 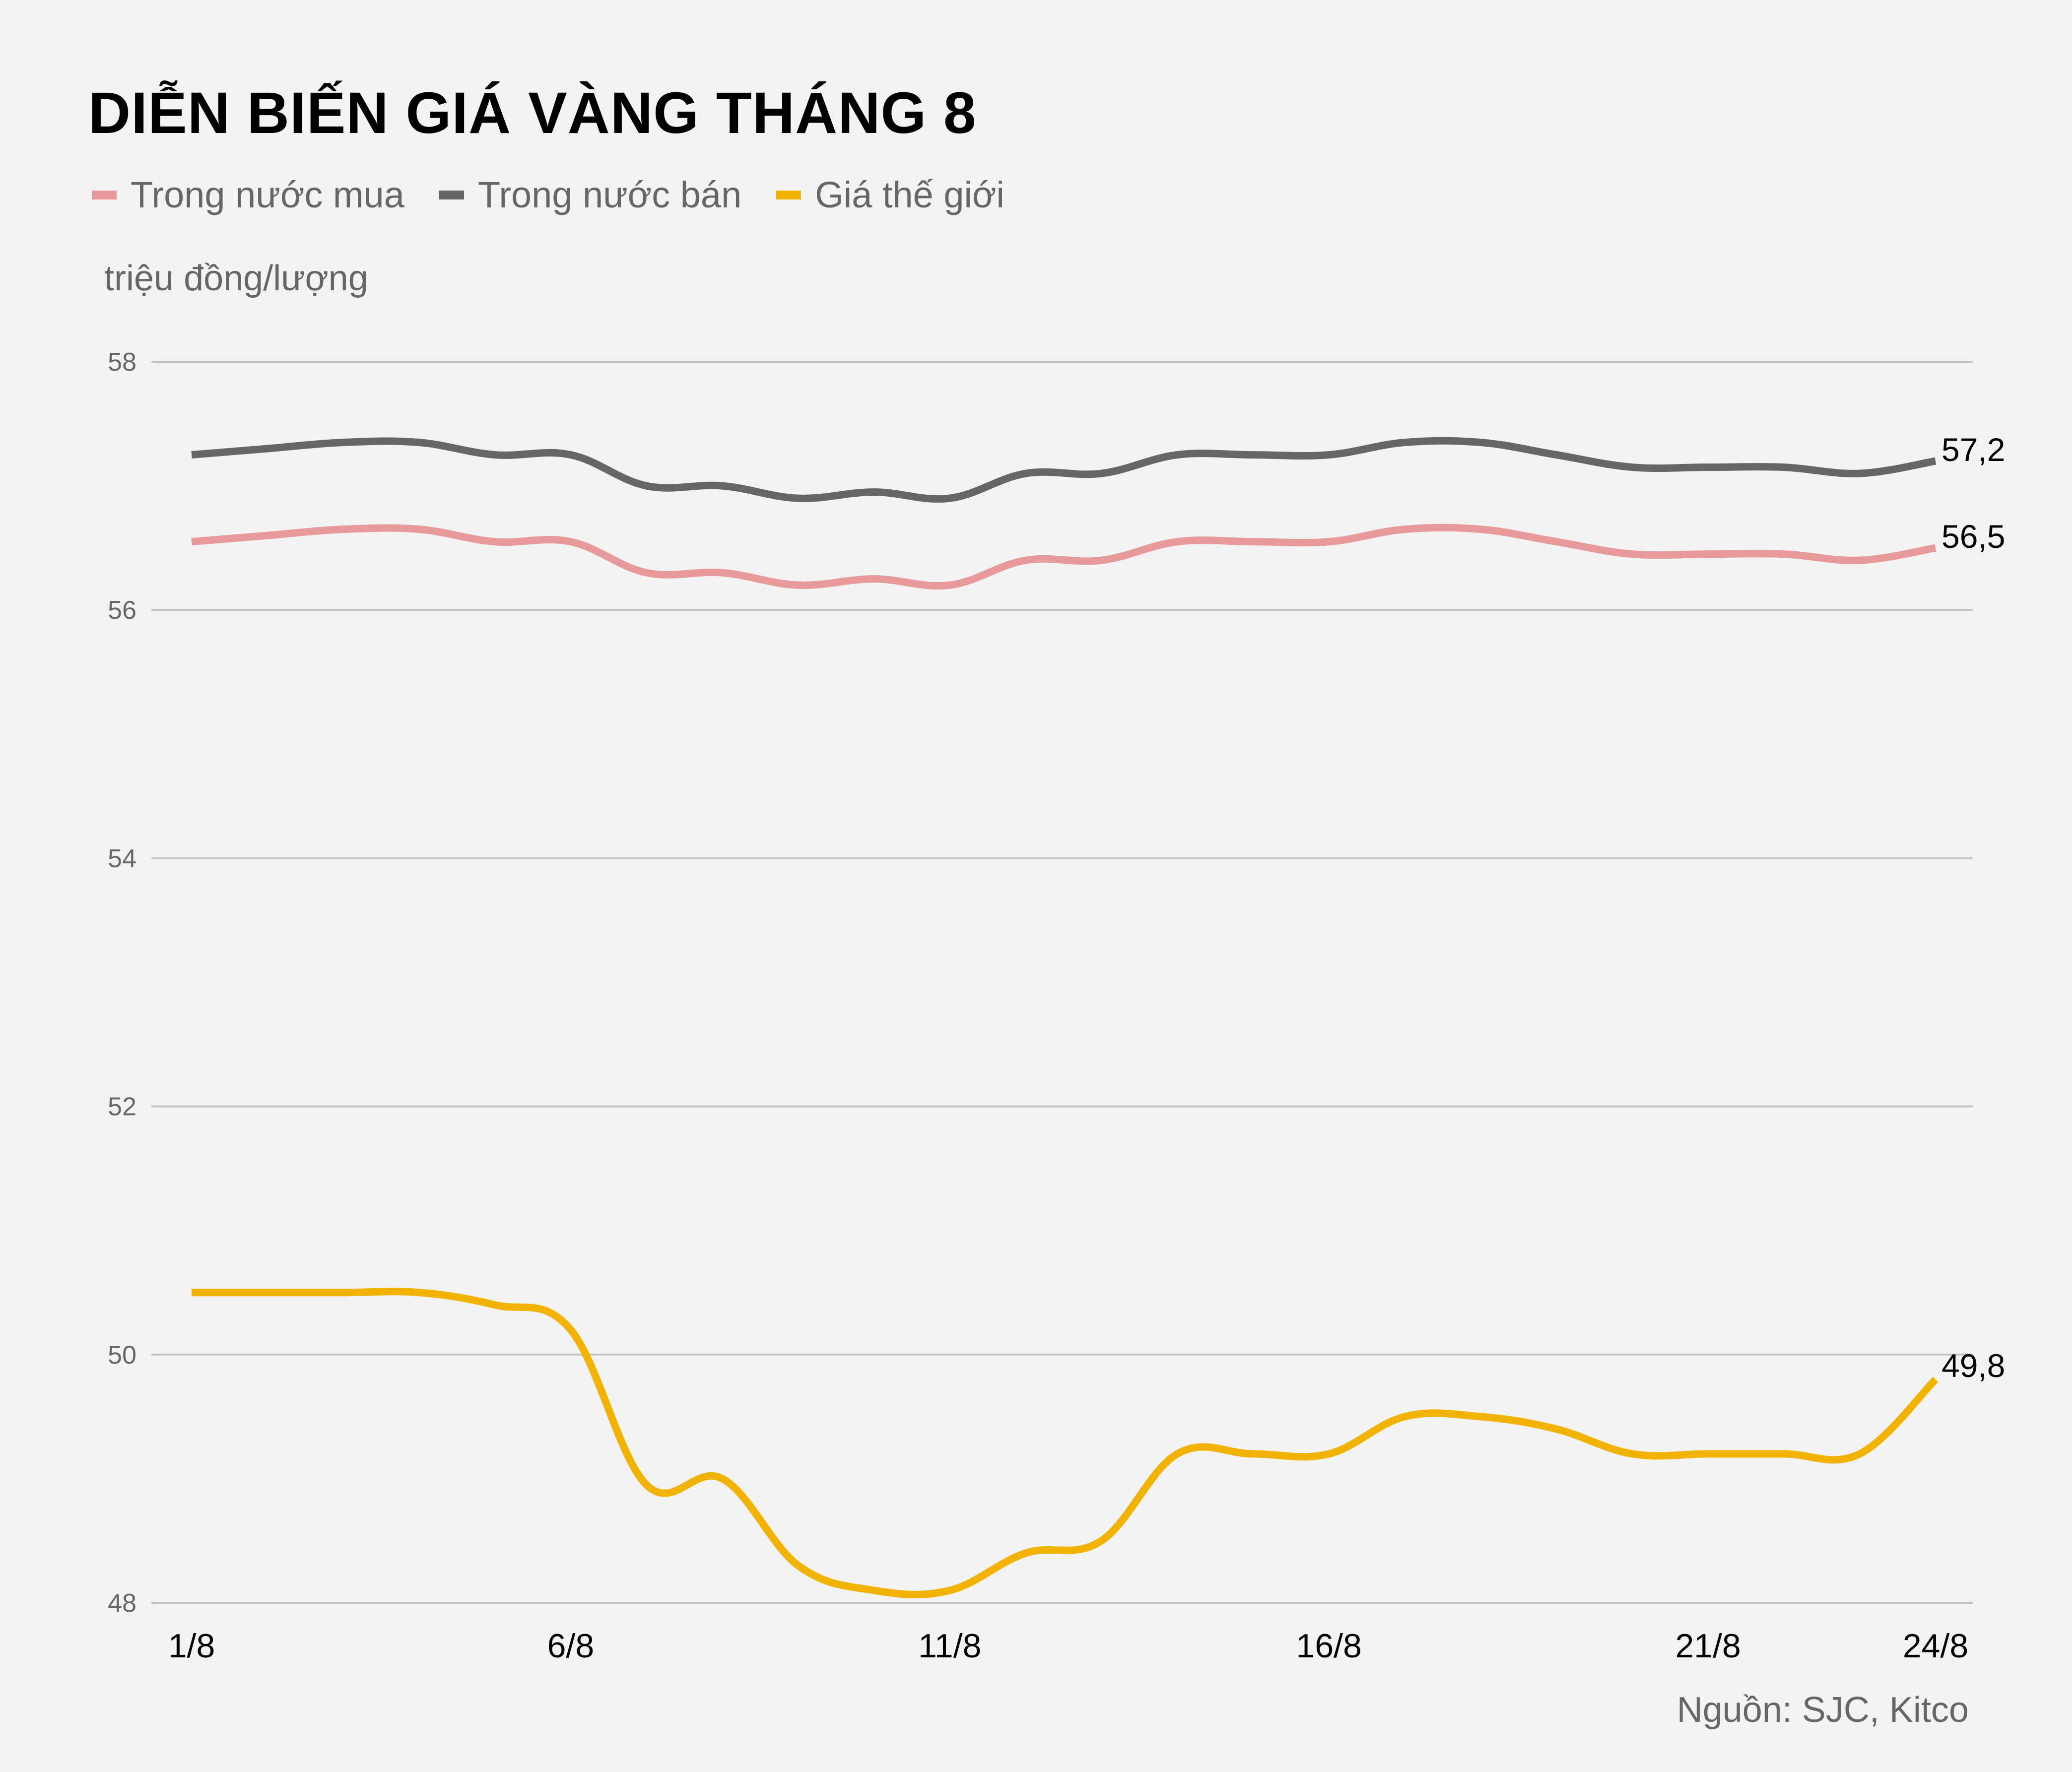 I want to click on x-tick-label: 16/8, so click(x=1329, y=1646).